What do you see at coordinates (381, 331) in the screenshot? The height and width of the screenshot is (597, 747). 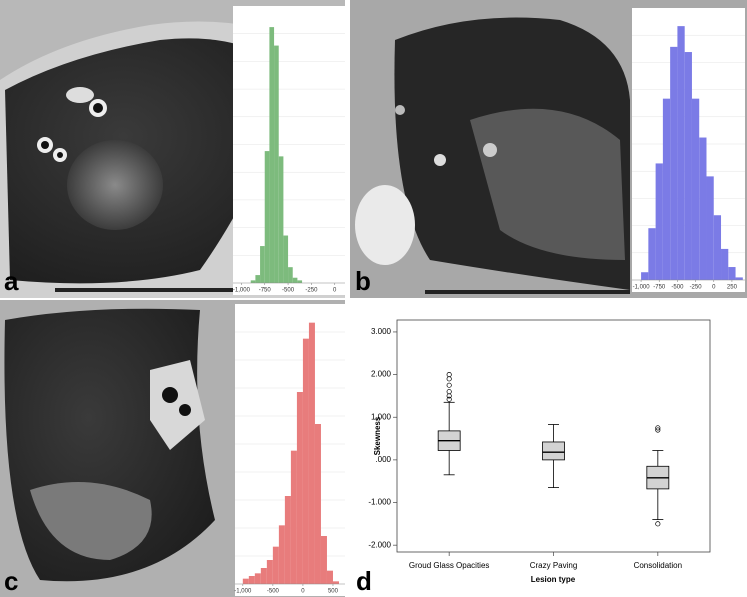 I see `y-tick-label: 3.000` at bounding box center [381, 331].